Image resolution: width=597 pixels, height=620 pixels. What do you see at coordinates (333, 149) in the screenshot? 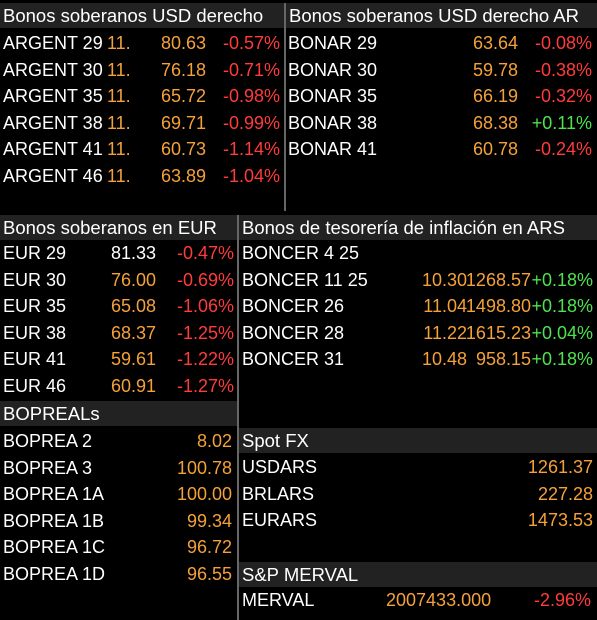
I see `security-name: BONAR 41` at bounding box center [333, 149].